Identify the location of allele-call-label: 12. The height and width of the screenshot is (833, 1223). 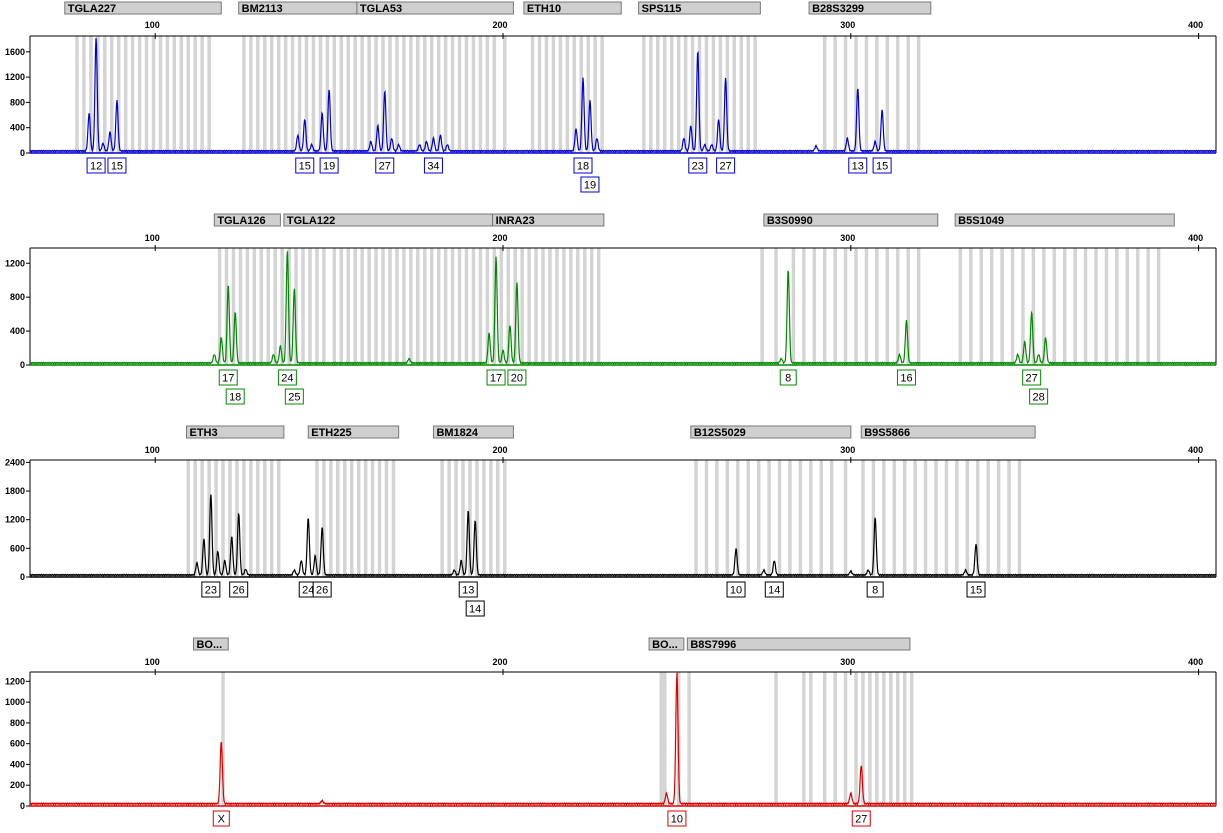
(96, 167).